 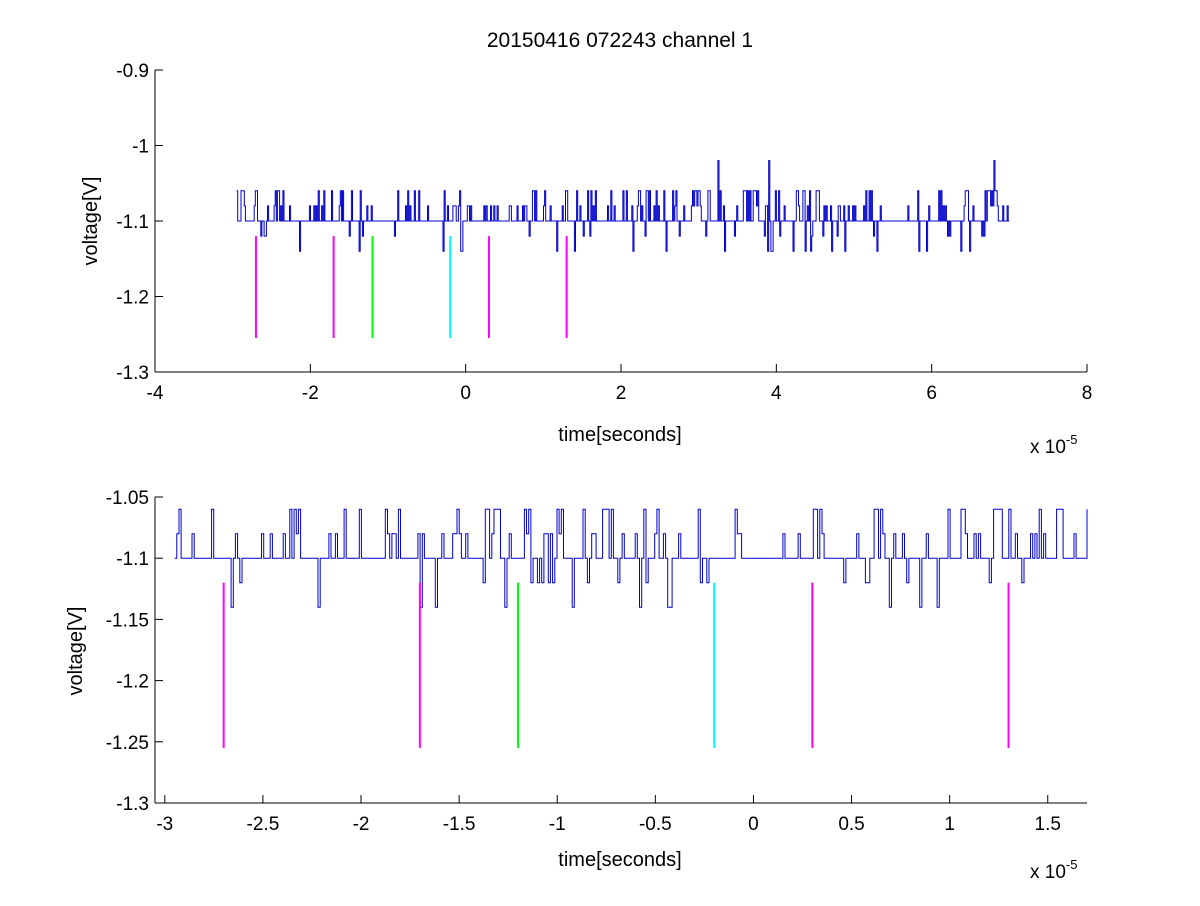 I want to click on bottom-x-tick-label: 0.5, so click(x=851, y=824).